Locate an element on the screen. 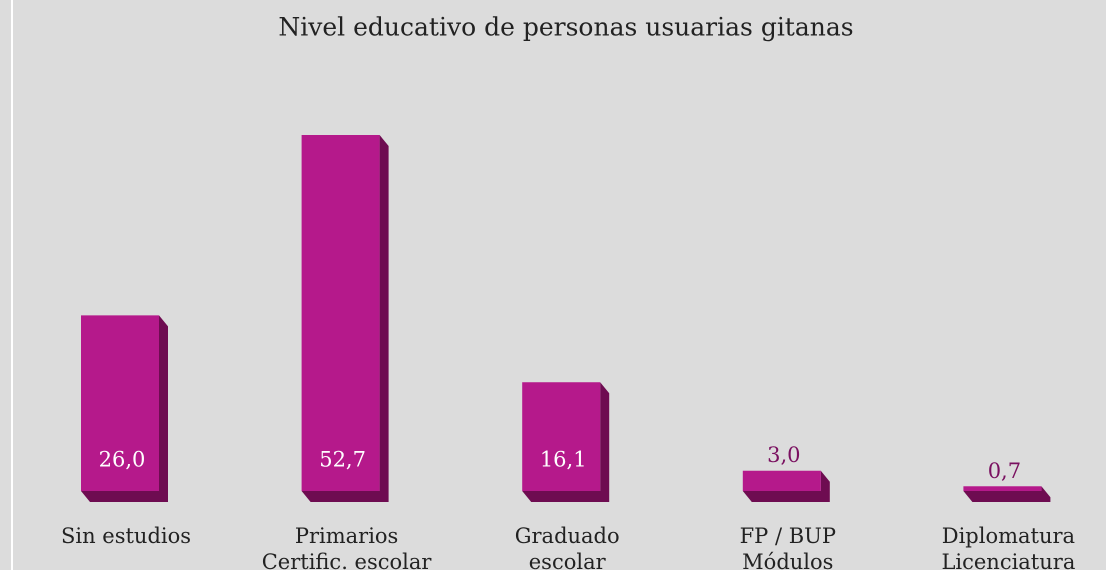 Image resolution: width=1106 pixels, height=570 pixels. x-tick-label: Sin estudios is located at coordinates (126, 536).